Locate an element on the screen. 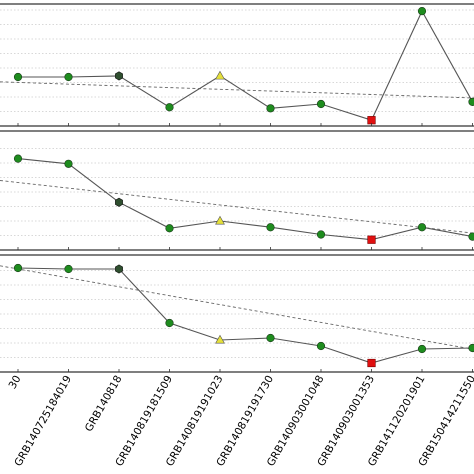  x-tick-label: GRB140819191730 is located at coordinates (245, 421).